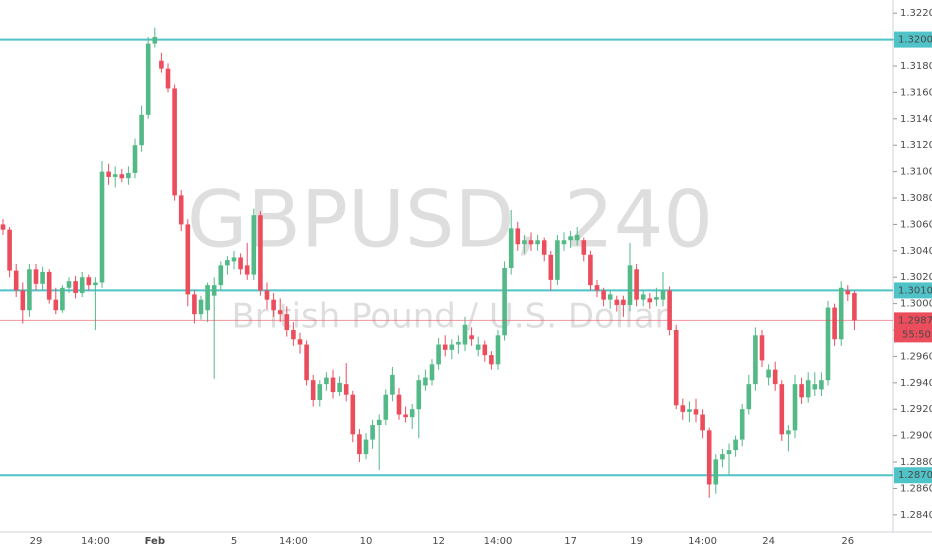 This screenshot has width=932, height=550. I want to click on watermark-description: British Pound / U.S. Dollar, so click(449, 317).